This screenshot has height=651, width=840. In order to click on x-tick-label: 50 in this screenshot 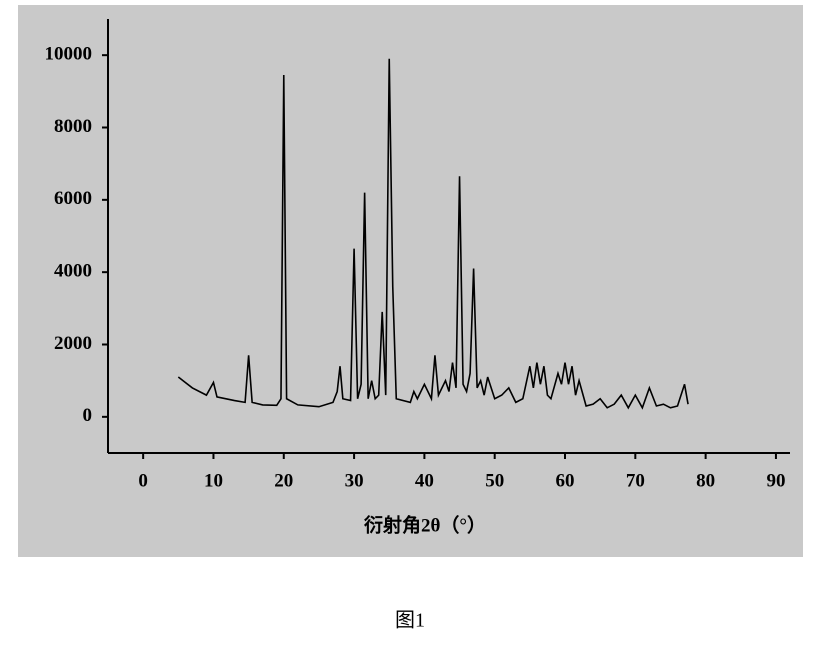, I will do `click(494, 480)`.